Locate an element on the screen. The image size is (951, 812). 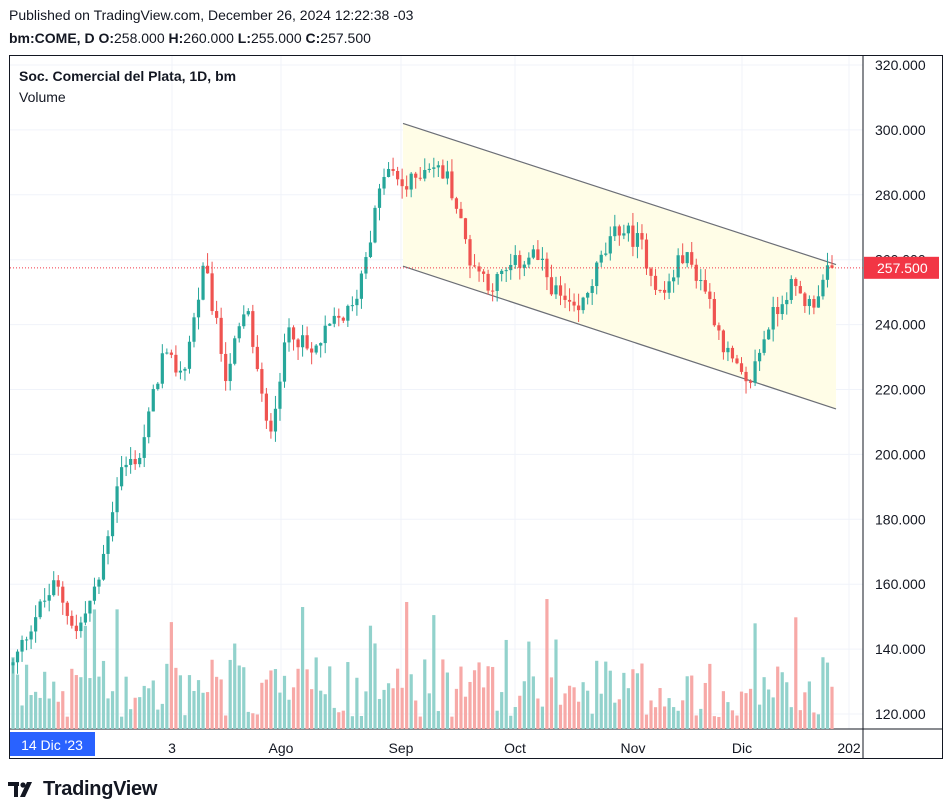
low-label: L: is located at coordinates (244, 38).